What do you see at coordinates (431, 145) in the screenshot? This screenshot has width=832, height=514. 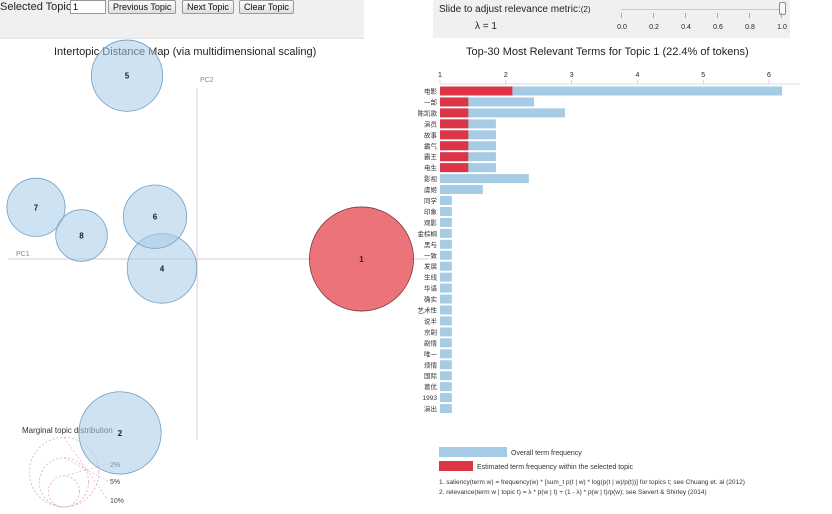 I see `term-label: 霸气` at bounding box center [431, 145].